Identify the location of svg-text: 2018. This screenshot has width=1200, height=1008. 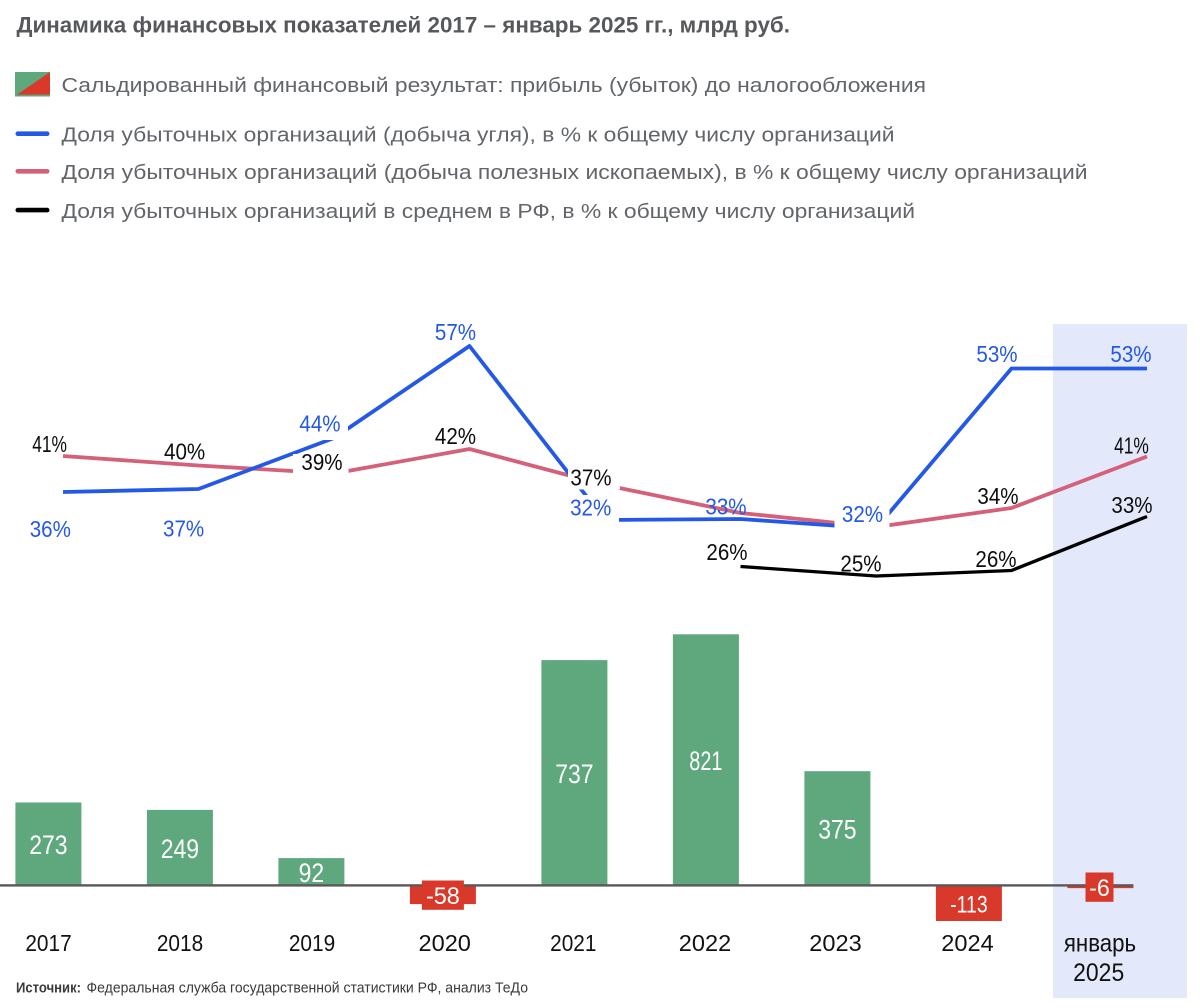
(180, 943).